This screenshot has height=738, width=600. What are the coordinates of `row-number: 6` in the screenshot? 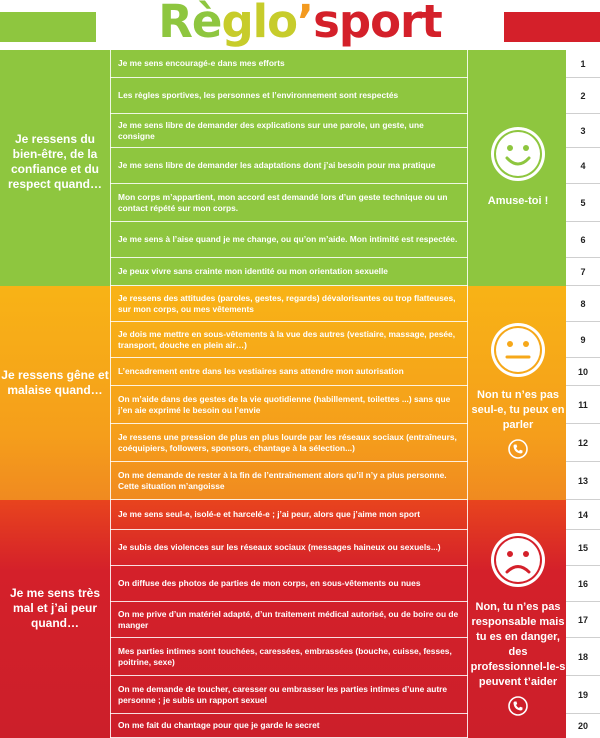 It's located at (583, 240).